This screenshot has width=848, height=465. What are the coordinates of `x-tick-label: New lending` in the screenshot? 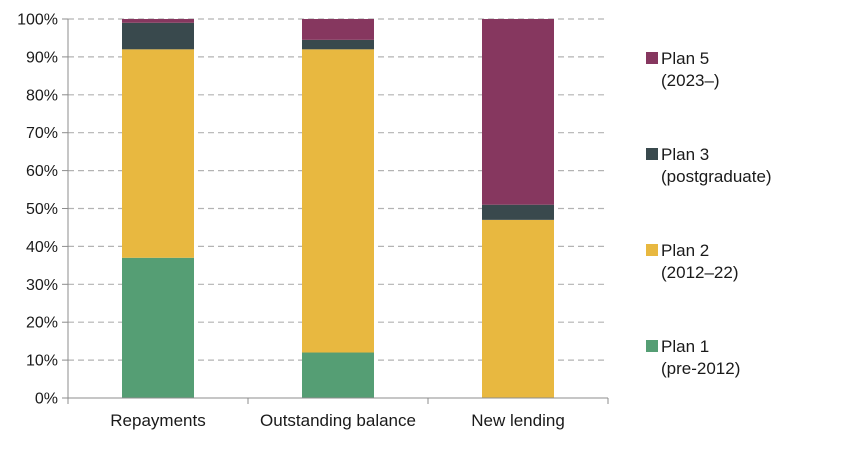 It's located at (518, 420).